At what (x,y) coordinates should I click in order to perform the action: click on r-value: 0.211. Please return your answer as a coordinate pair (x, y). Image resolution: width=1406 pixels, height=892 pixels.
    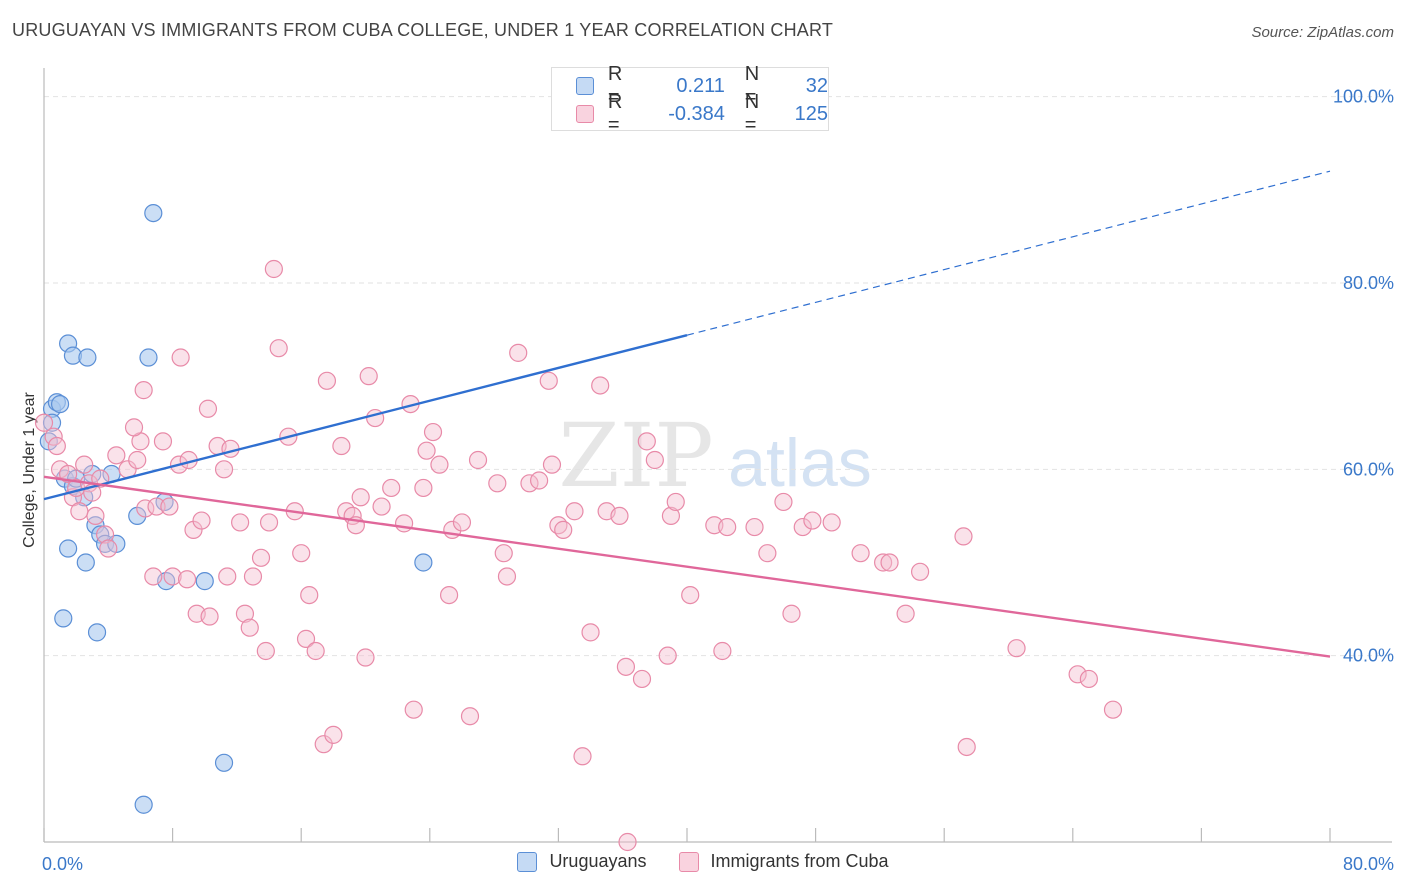
    Looking at the image, I should click on (700, 85).